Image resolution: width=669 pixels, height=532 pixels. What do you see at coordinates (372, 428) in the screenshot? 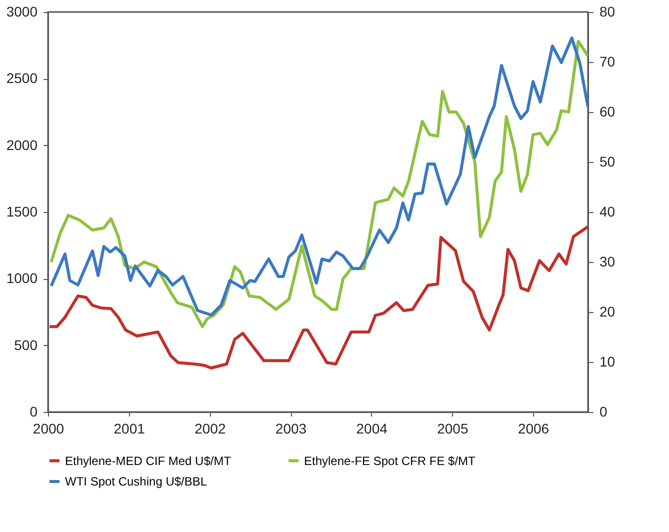
I see `x-tick-label: 2004` at bounding box center [372, 428].